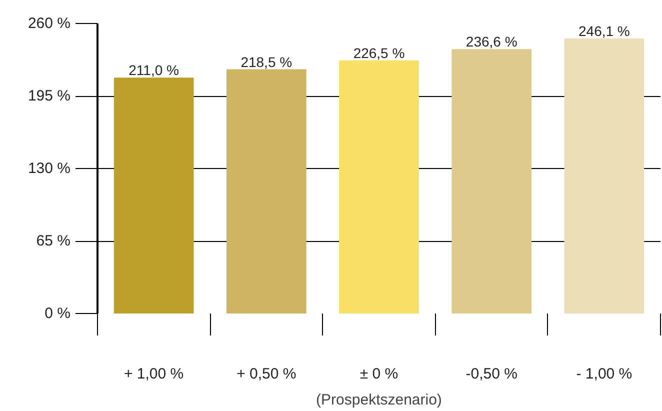  What do you see at coordinates (492, 42) in the screenshot?
I see `data-label: 236,6 %` at bounding box center [492, 42].